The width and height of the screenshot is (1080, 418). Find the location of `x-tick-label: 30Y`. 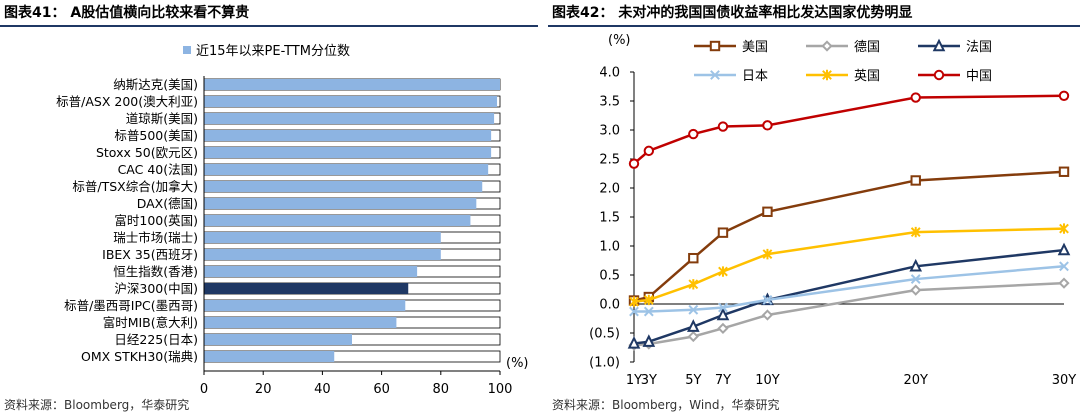

x-tick-label: 30Y is located at coordinates (1064, 380).